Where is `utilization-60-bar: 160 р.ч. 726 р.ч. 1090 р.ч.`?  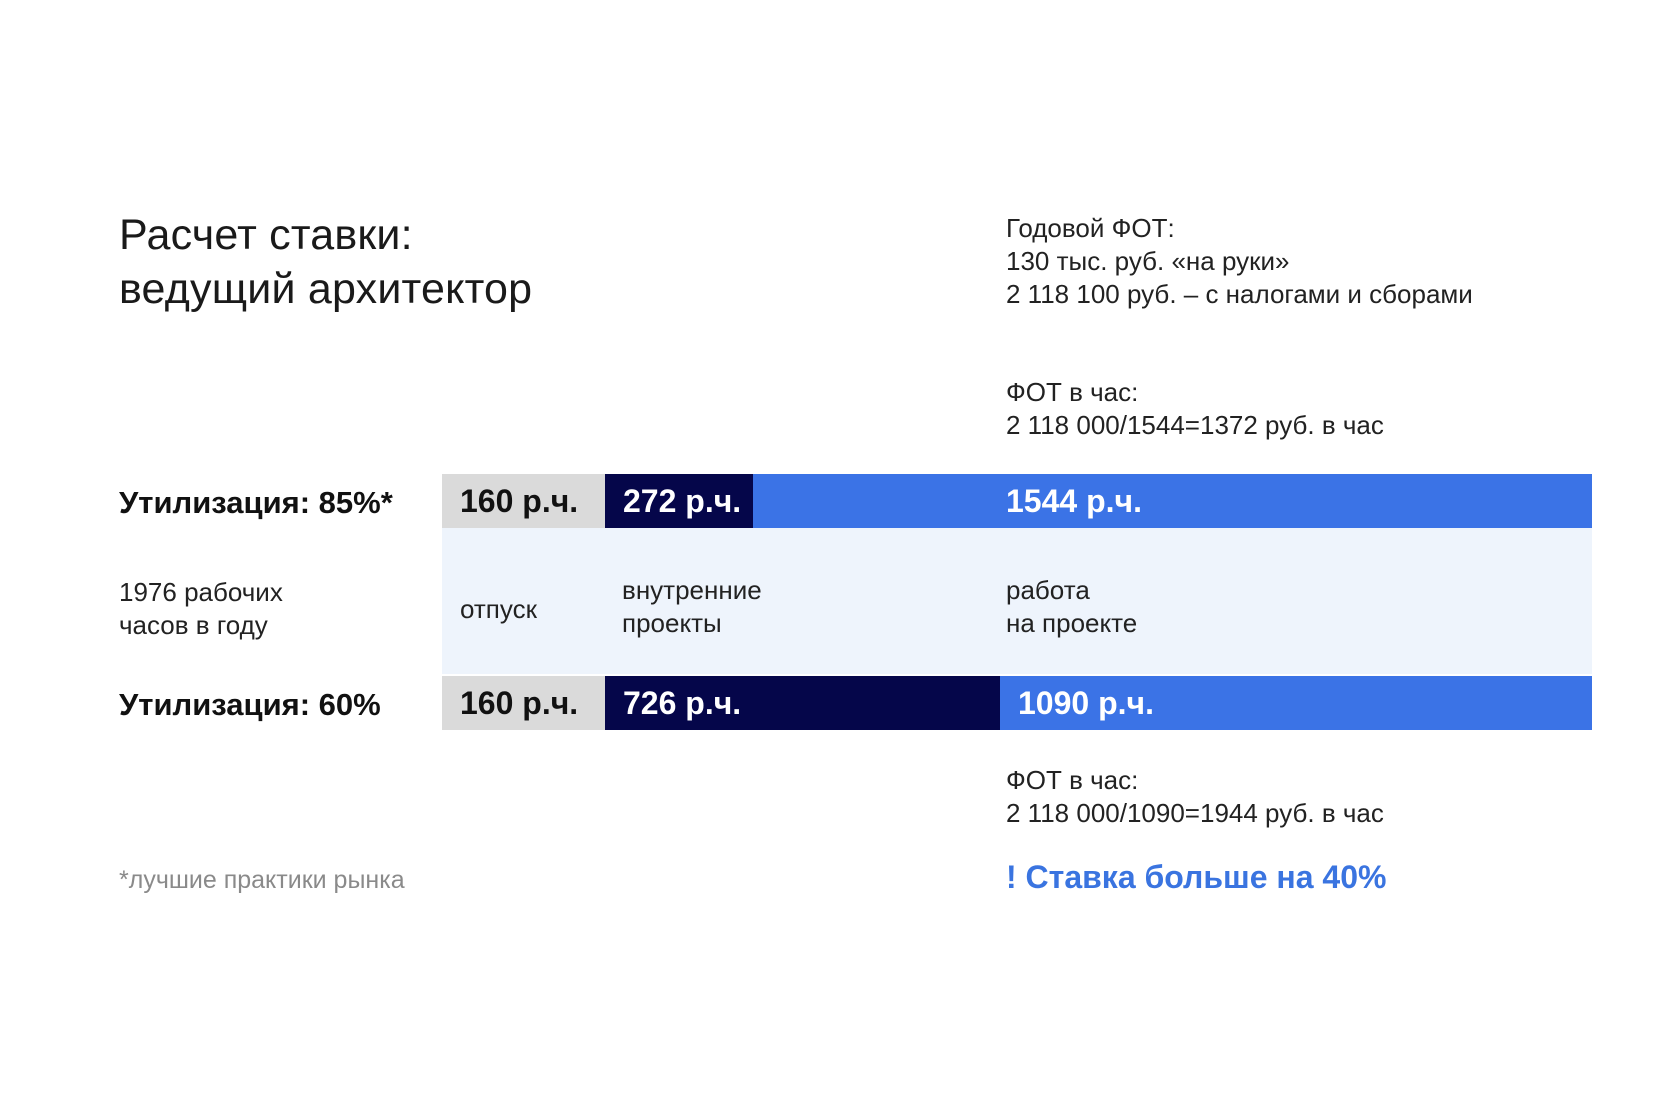
utilization-60-bar: 160 р.ч. 726 р.ч. 1090 р.ч. is located at coordinates (1017, 703).